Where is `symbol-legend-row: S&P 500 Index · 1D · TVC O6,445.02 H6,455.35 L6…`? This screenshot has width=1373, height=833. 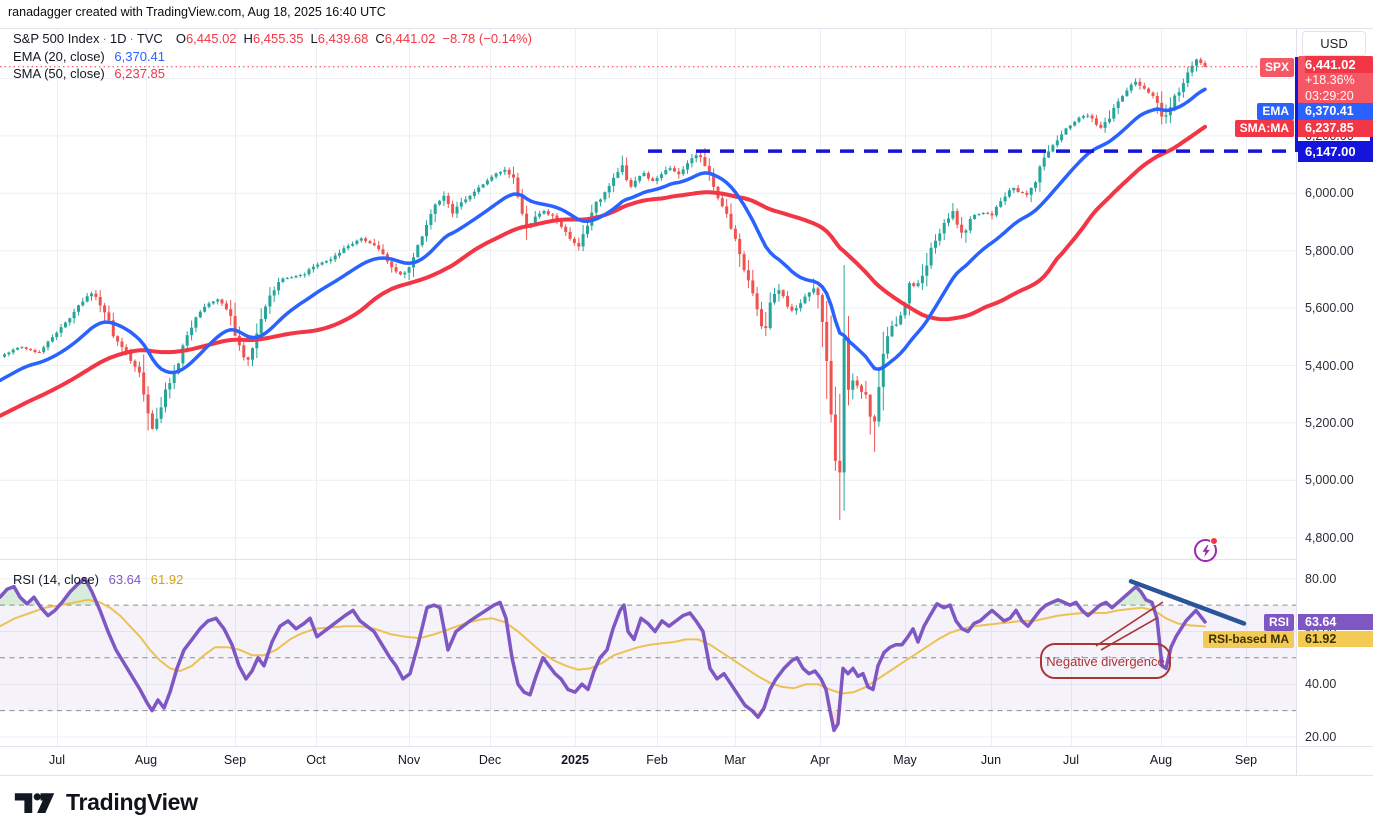 symbol-legend-row: S&P 500 Index · 1D · TVC O6,445.02 H6,455.35 L6… is located at coordinates (273, 38).